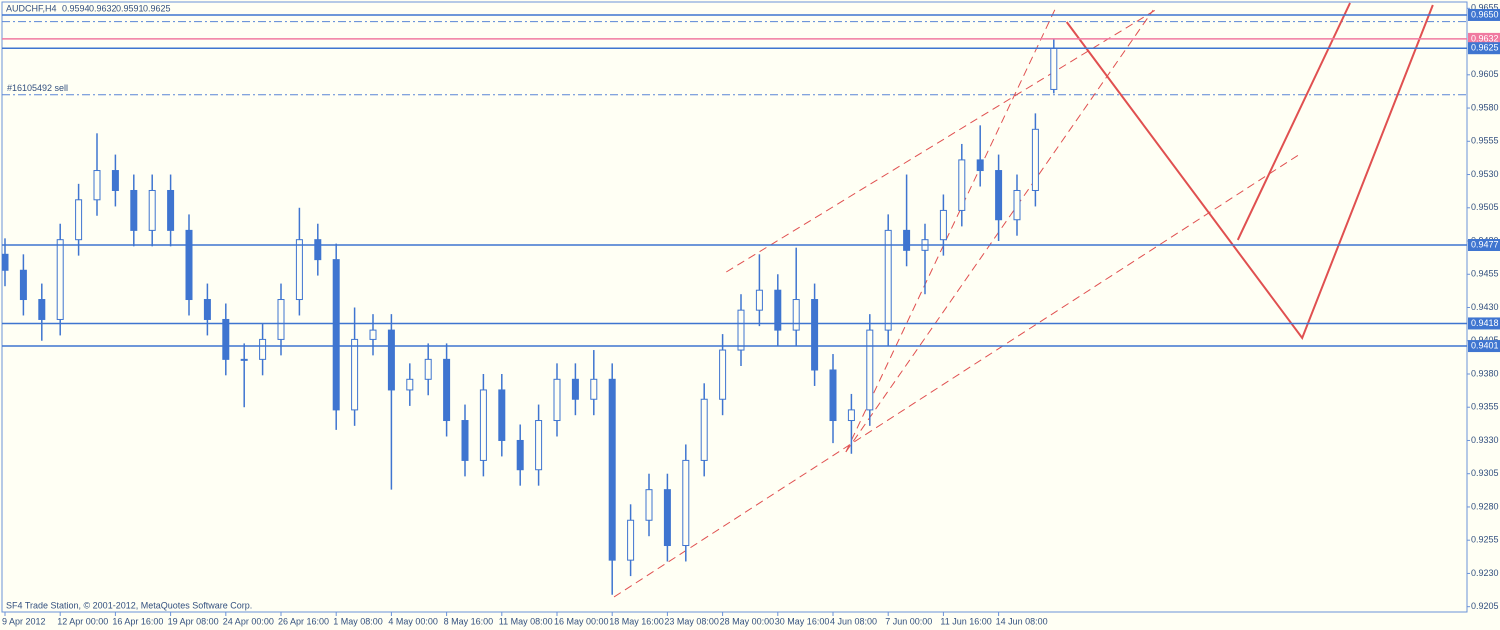 This screenshot has width=1500, height=630. What do you see at coordinates (581, 621) in the screenshot?
I see `x-tick-label: 16 May 00:00` at bounding box center [581, 621].